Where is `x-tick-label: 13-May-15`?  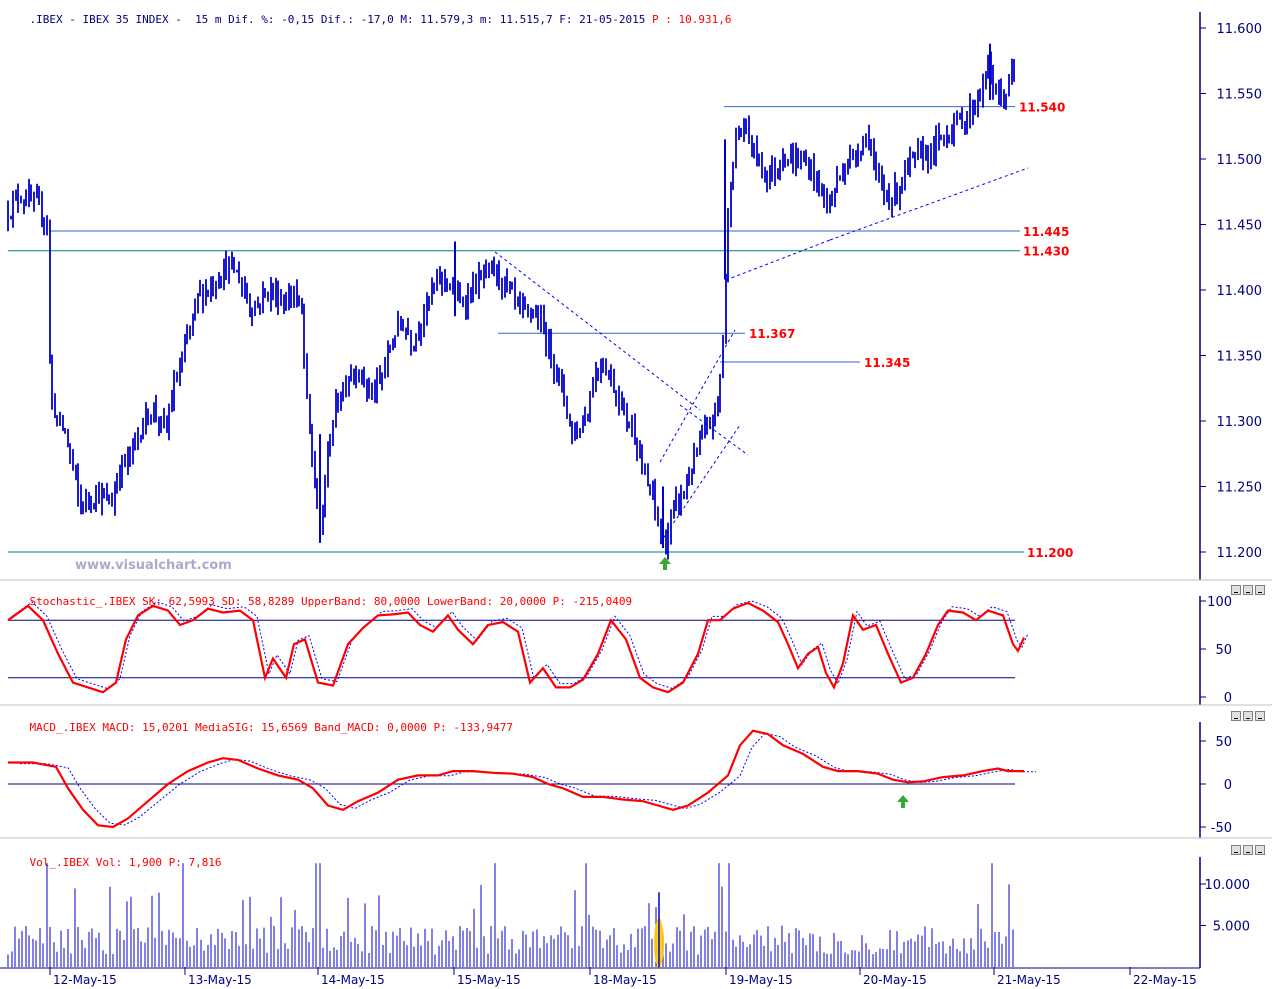
x-tick-label: 13-May-15 is located at coordinates (220, 980).